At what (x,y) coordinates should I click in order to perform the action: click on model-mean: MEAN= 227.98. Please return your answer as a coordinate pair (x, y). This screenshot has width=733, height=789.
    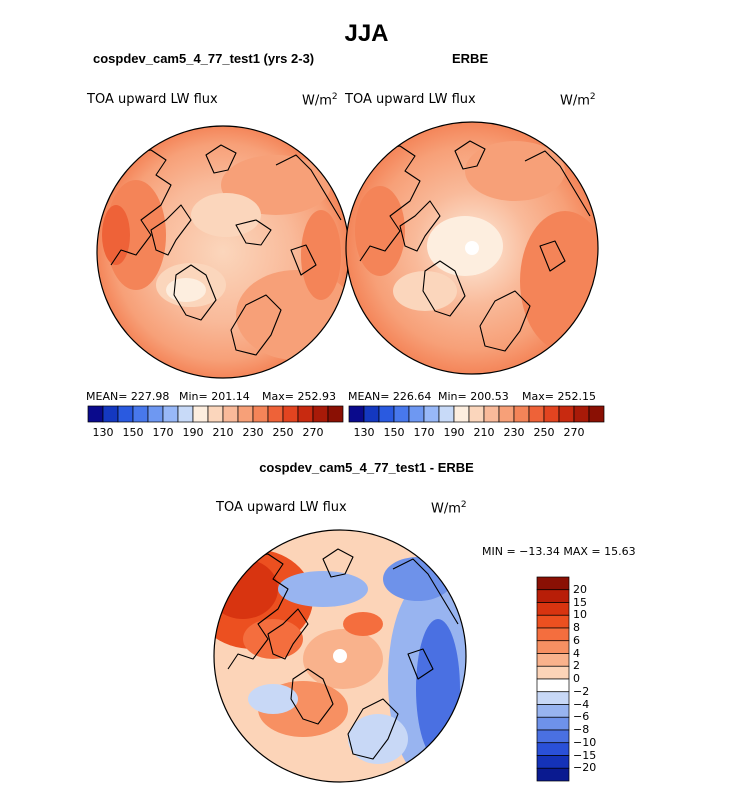
    Looking at the image, I should click on (128, 396).